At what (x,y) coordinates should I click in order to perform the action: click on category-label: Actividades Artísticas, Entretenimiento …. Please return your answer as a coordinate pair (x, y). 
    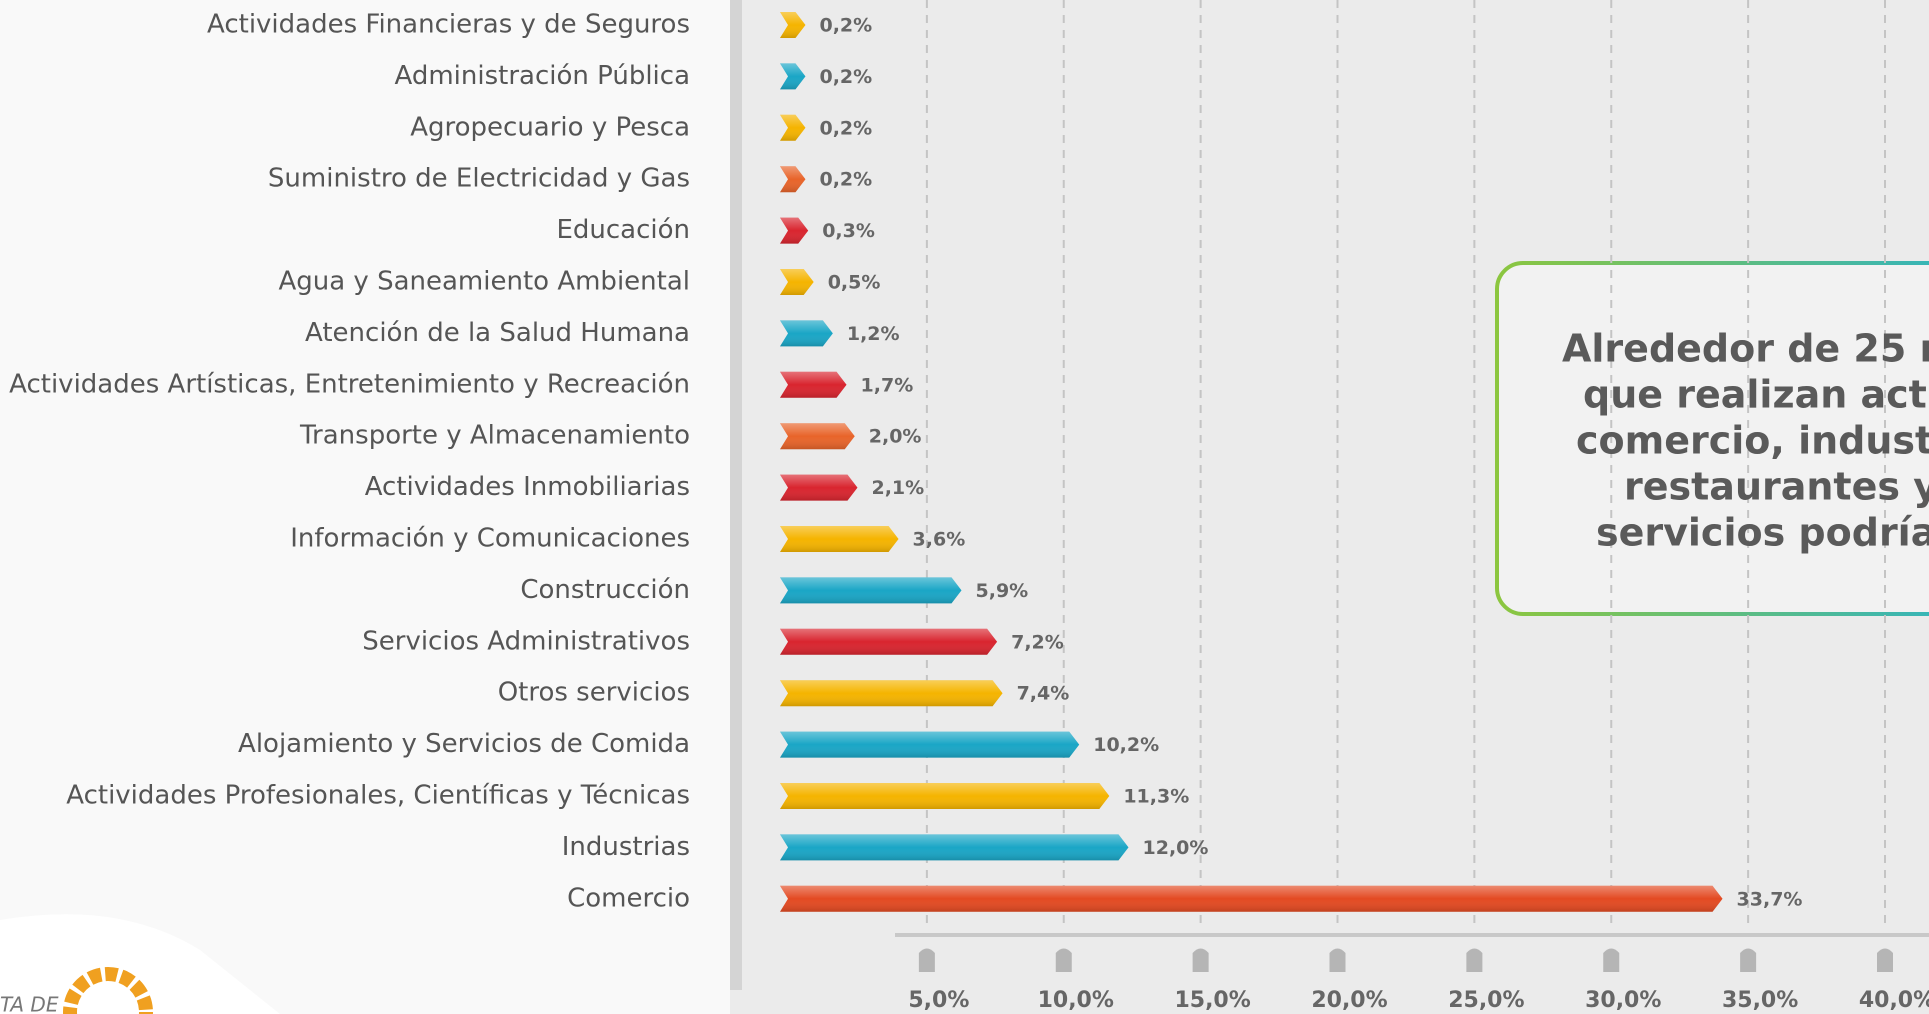
    Looking at the image, I should click on (349, 384).